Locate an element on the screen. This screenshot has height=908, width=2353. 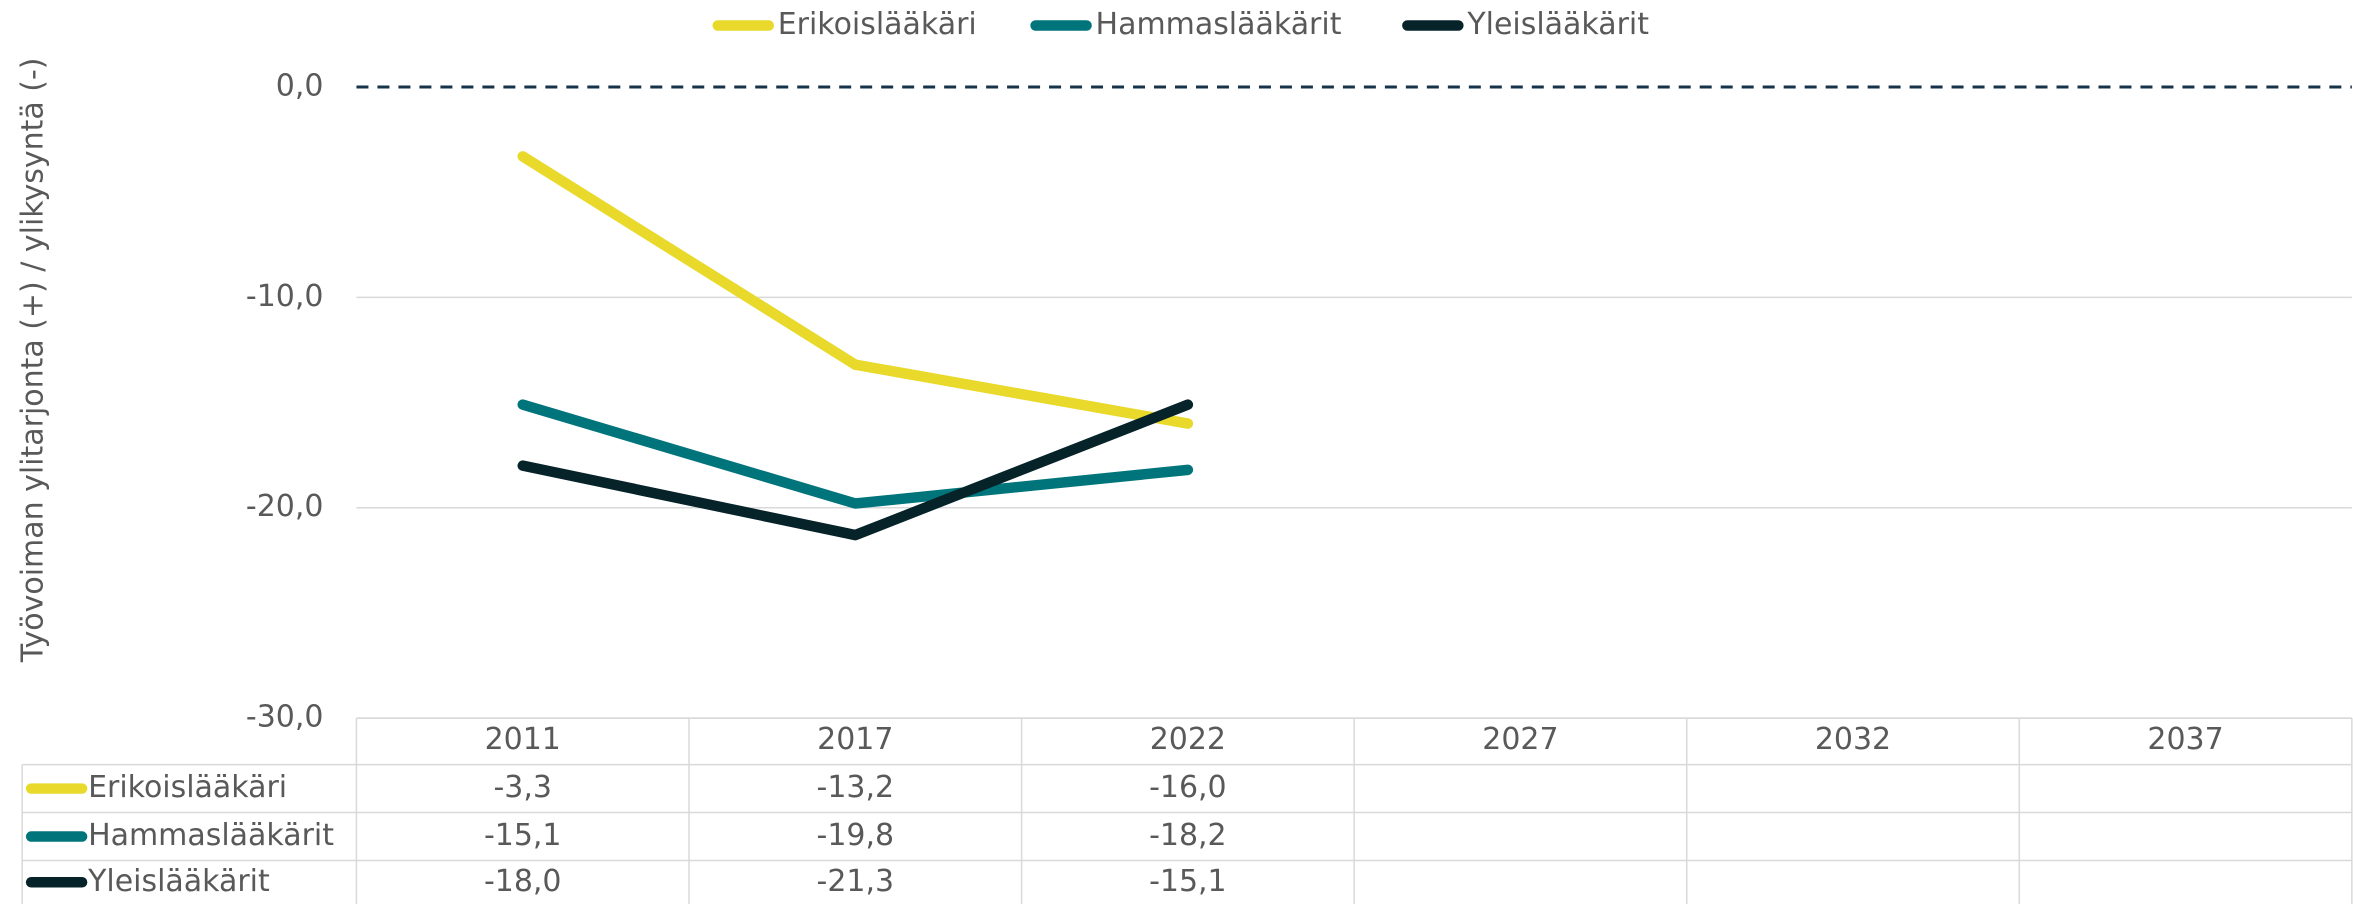
table-value: -3,3 is located at coordinates (522, 787).